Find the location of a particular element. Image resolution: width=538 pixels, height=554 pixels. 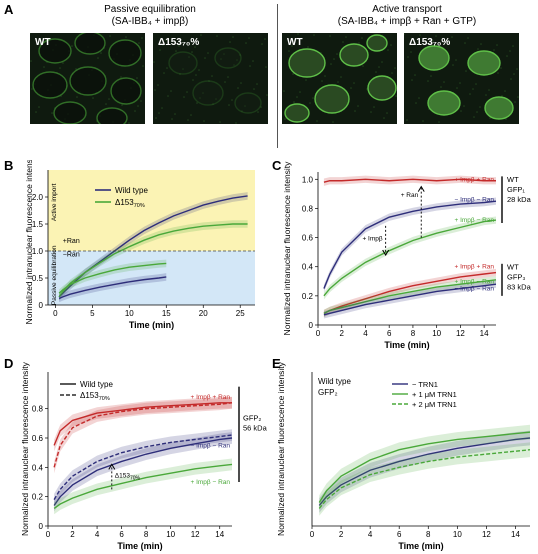

y-tick-label: 0.2 is located at coordinates (38, 497).